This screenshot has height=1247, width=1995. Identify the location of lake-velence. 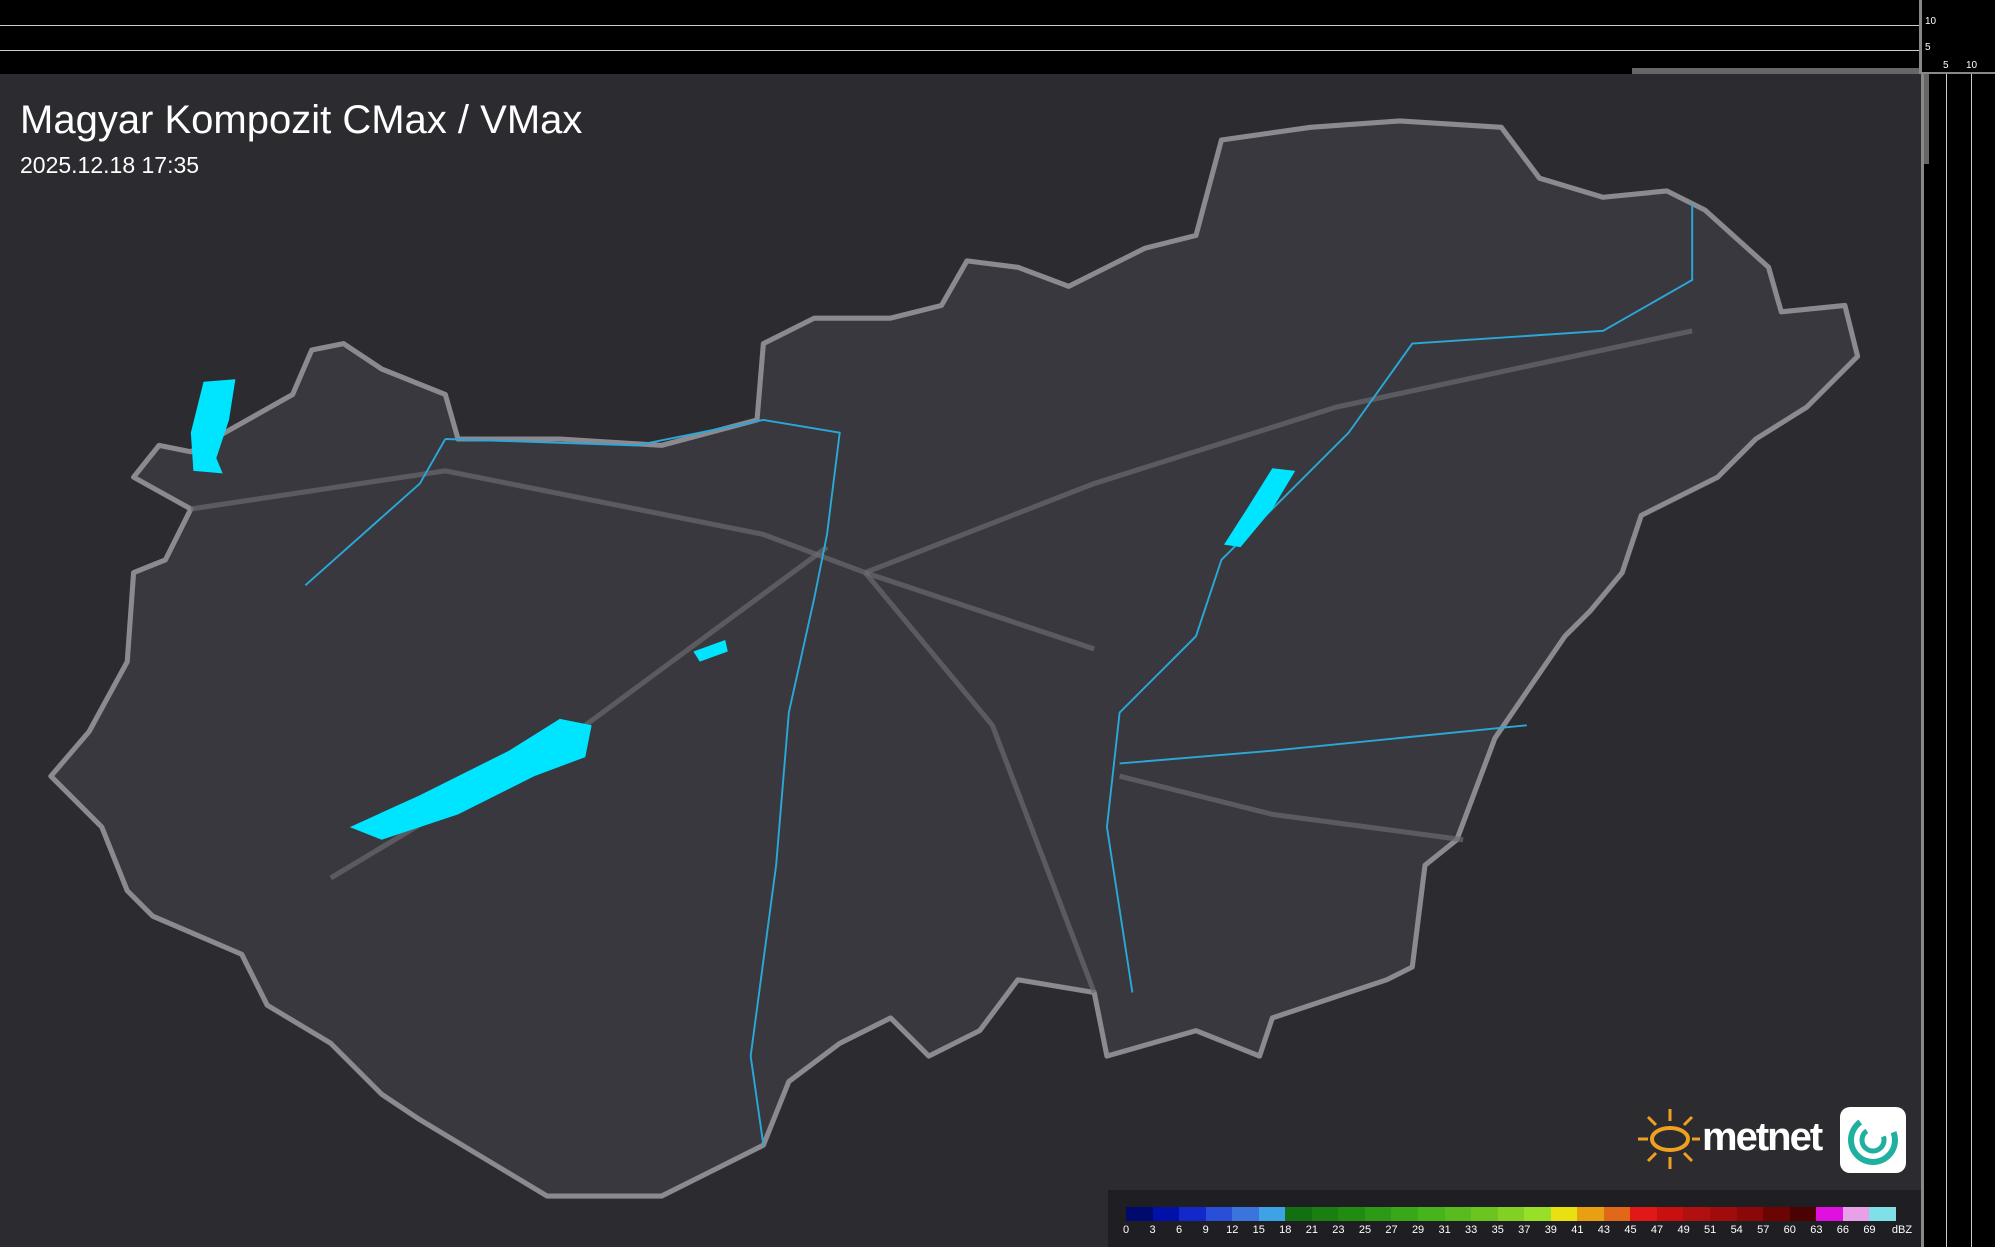
(710, 651).